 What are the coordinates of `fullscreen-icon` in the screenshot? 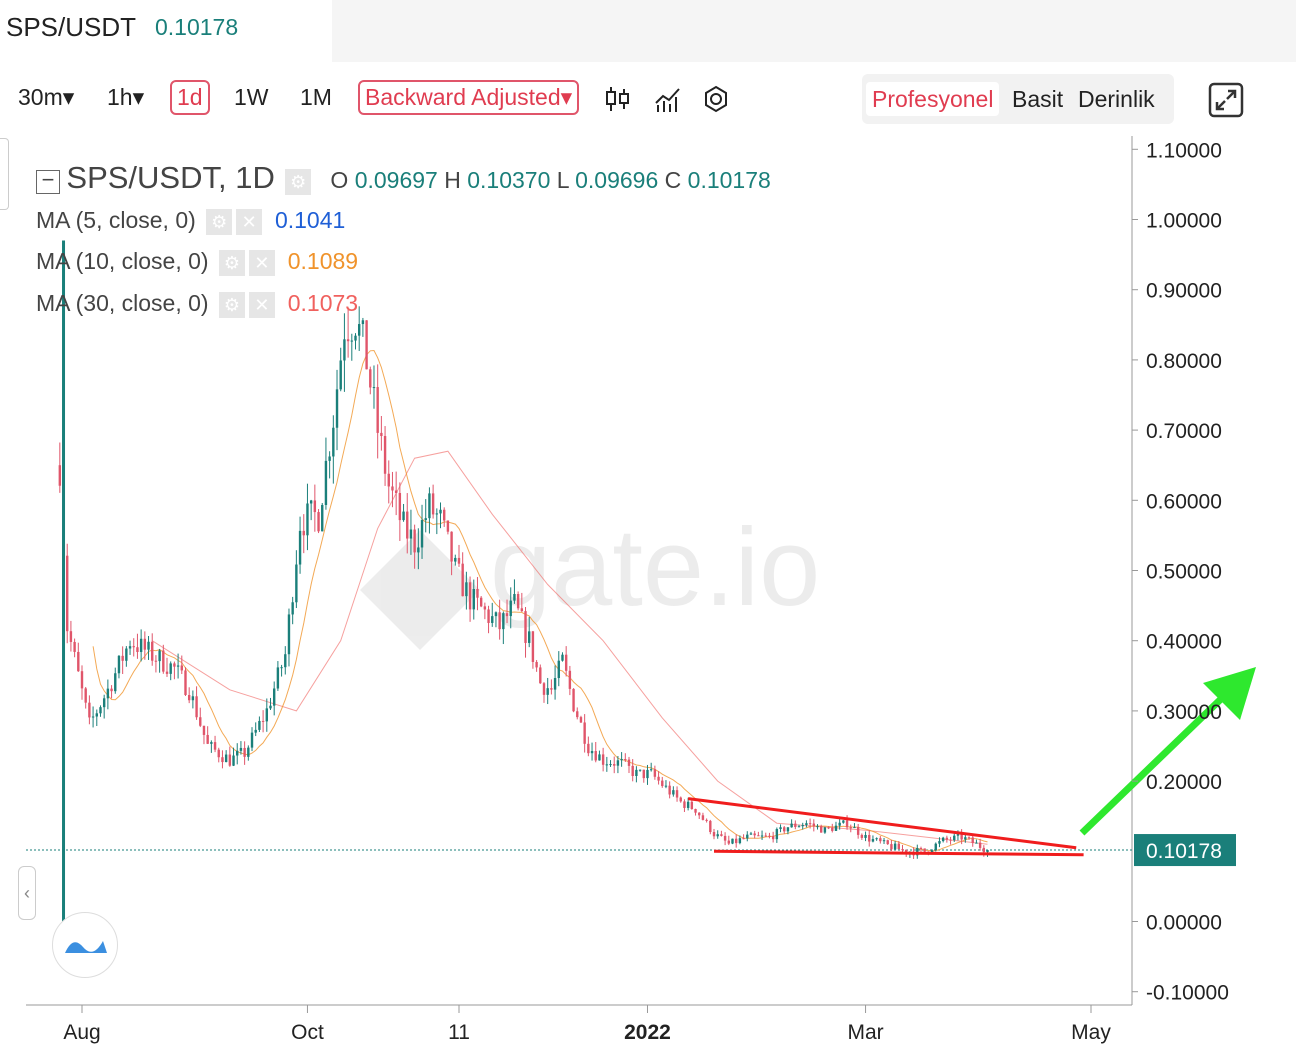 It's located at (1226, 100).